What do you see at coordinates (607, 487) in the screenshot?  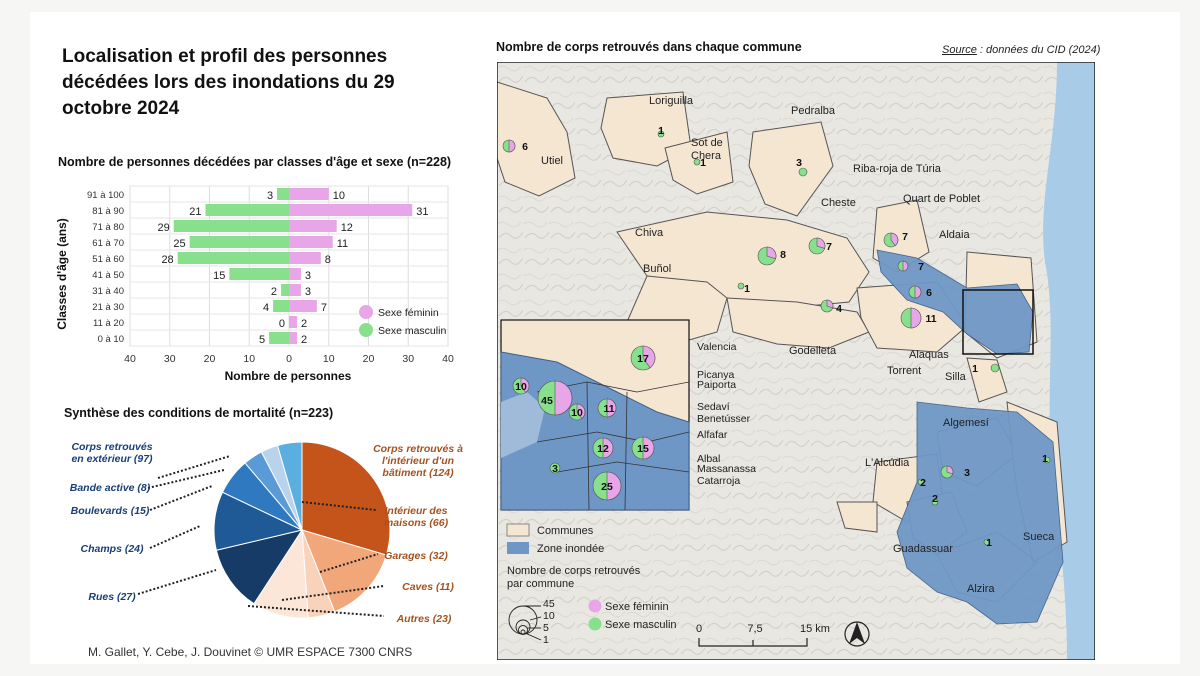 I see `count-label: 25` at bounding box center [607, 487].